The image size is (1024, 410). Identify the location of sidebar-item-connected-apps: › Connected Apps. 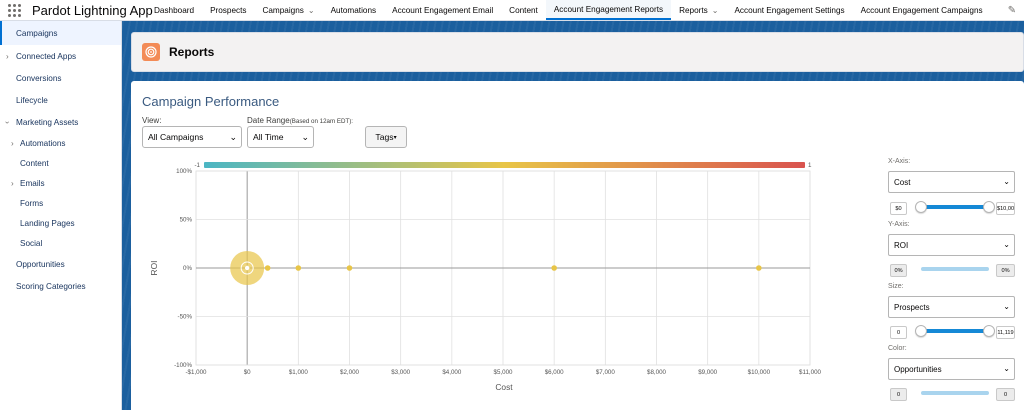
(60, 56).